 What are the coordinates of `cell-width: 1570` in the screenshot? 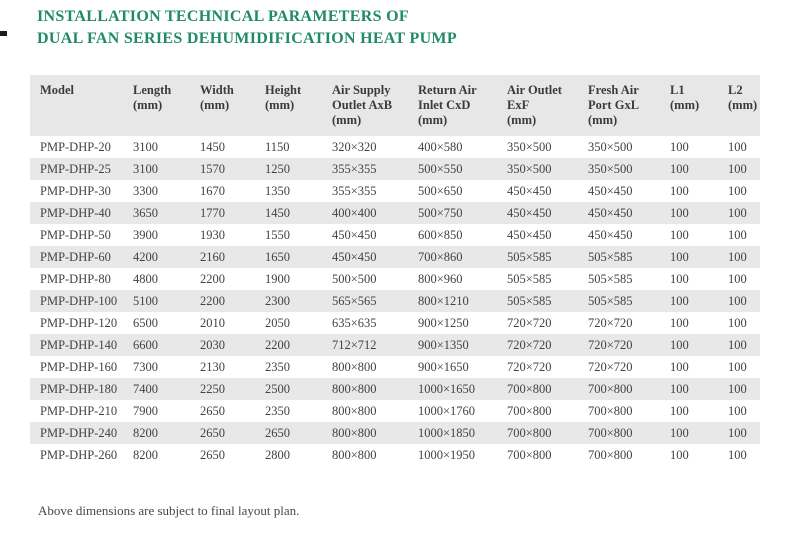 It's located at (222, 169).